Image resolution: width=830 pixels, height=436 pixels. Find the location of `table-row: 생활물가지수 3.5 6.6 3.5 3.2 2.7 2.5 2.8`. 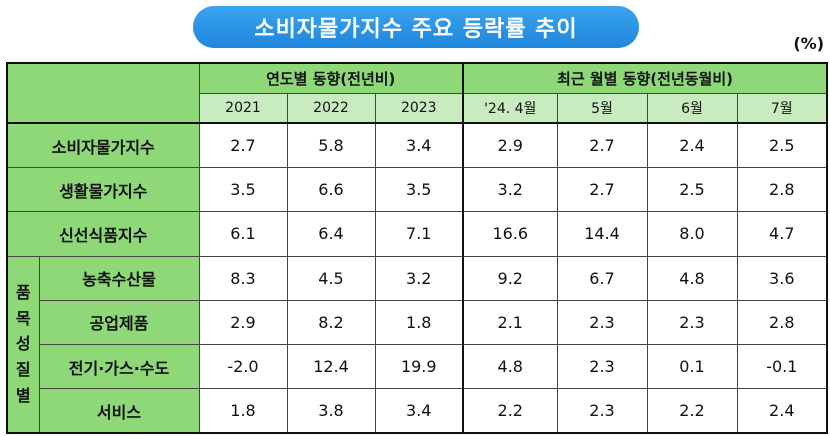

table-row: 생활물가지수 3.5 6.6 3.5 3.2 2.7 2.5 2.8 is located at coordinates (417, 190).